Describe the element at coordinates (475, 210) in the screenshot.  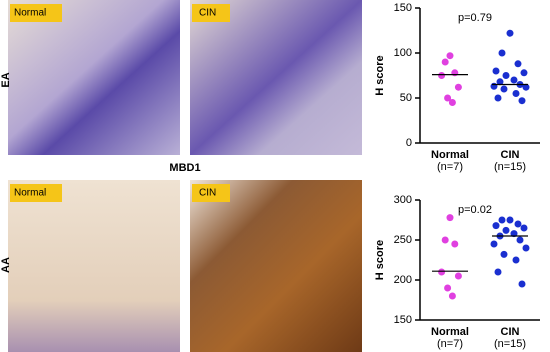
I see `annotation: p=0.02` at that location.